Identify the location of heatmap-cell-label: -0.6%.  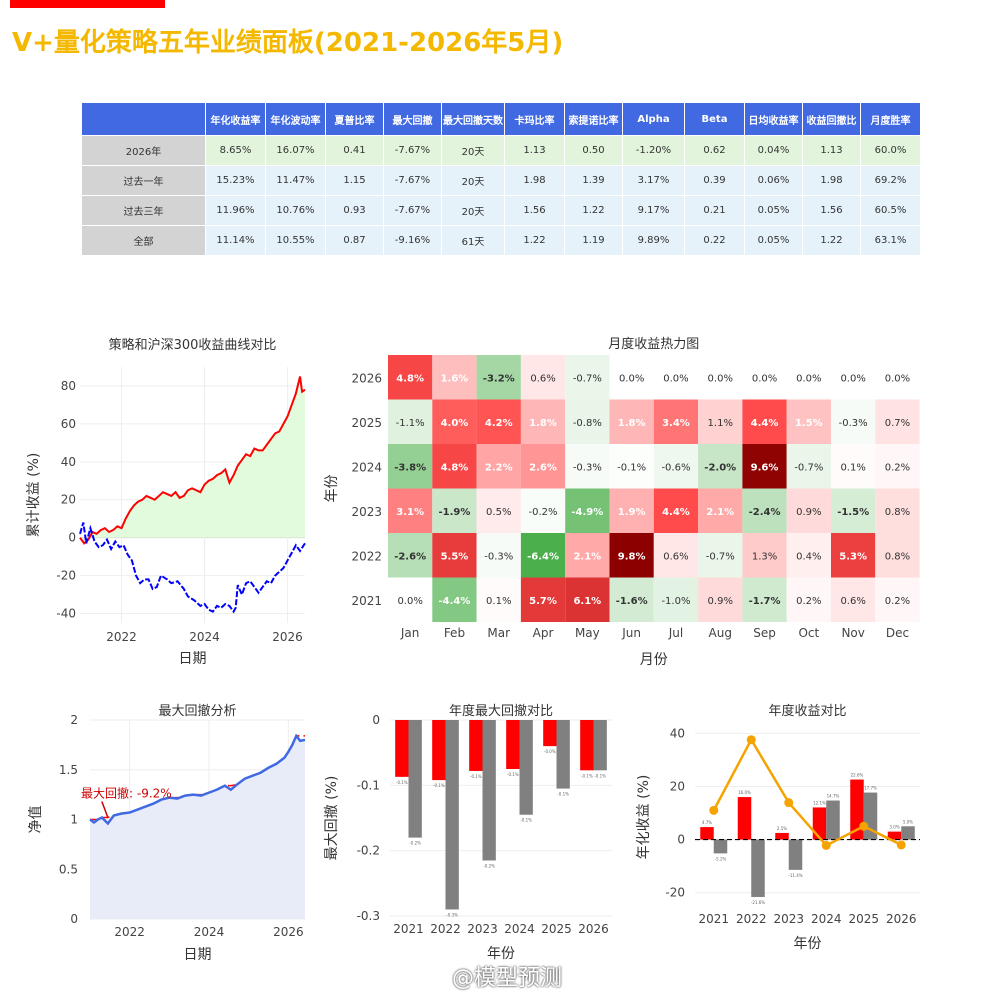
(675, 467).